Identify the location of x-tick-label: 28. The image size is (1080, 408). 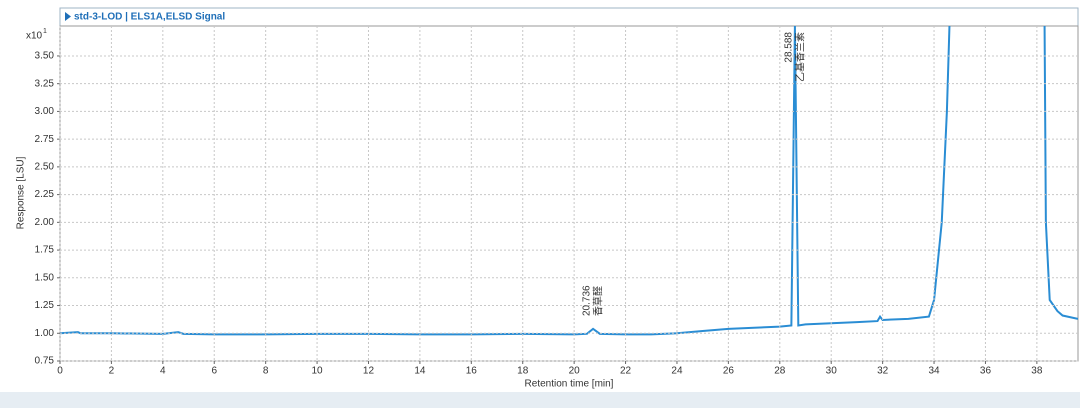
(780, 371).